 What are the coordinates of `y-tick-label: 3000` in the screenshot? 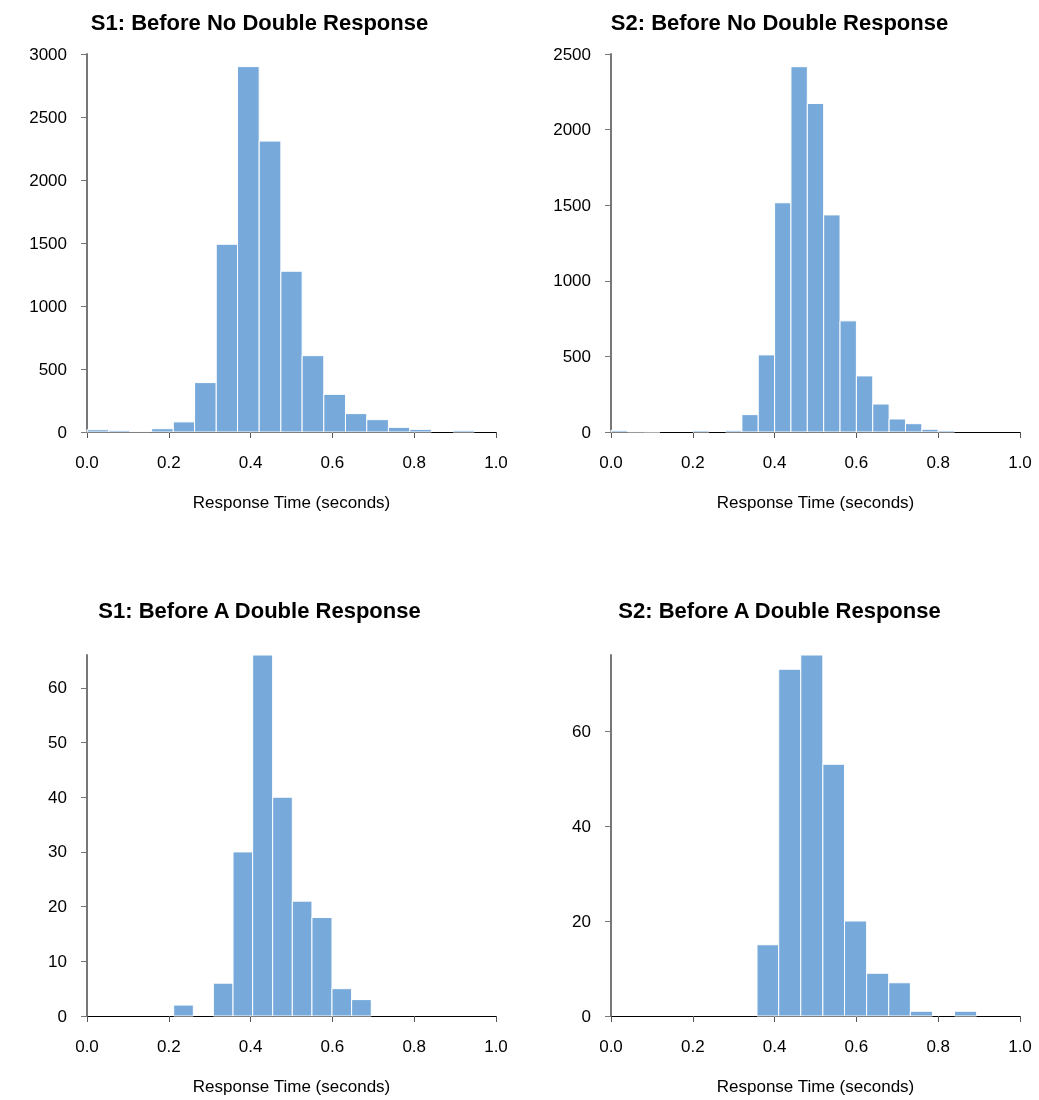 It's located at (48, 54).